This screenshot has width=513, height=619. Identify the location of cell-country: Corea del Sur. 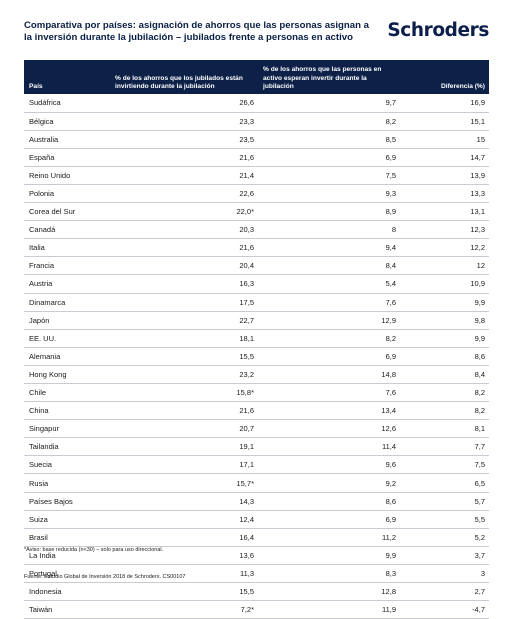
(67, 212).